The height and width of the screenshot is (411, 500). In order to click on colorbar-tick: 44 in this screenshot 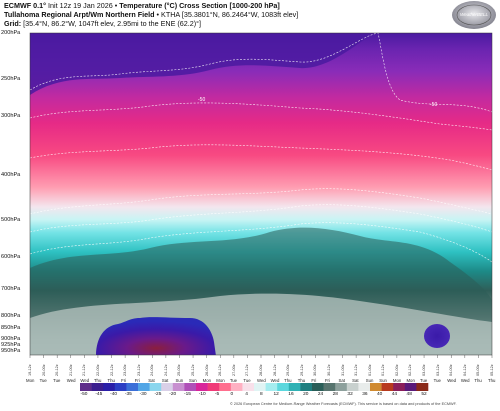, I will do `click(394, 394)`.